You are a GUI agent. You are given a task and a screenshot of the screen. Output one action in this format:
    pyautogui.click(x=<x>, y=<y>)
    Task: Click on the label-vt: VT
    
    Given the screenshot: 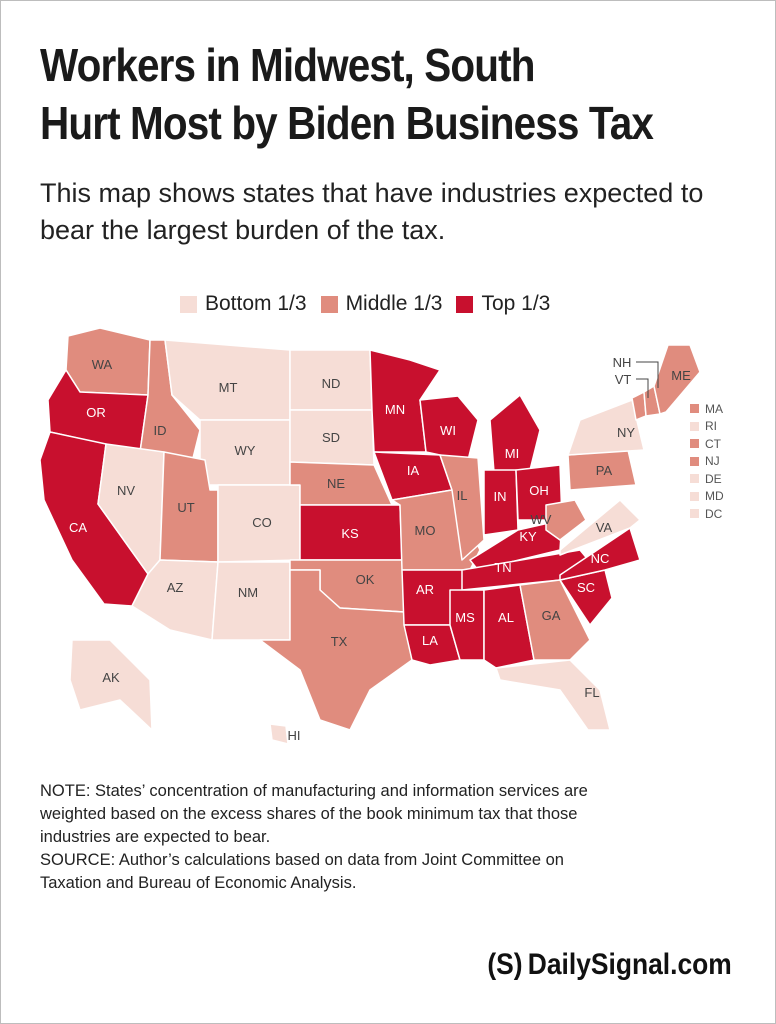 What is the action you would take?
    pyautogui.click(x=623, y=379)
    